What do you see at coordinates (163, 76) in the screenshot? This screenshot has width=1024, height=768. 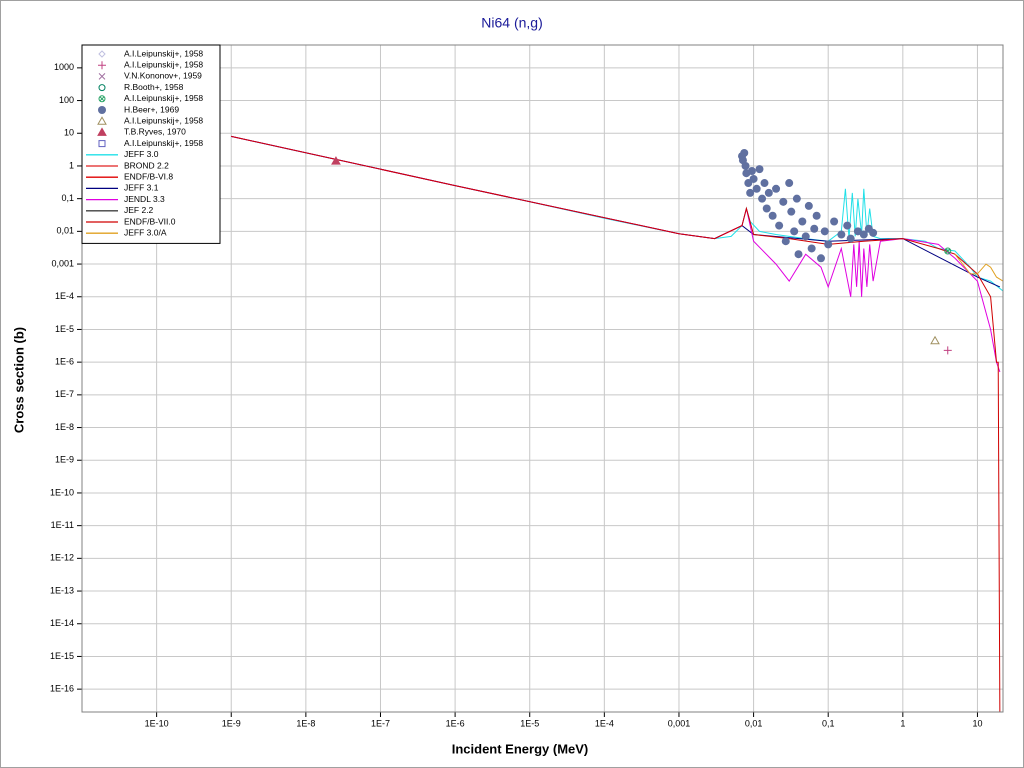 I see `legend-label: V.N.Kononov+, 1959` at bounding box center [163, 76].